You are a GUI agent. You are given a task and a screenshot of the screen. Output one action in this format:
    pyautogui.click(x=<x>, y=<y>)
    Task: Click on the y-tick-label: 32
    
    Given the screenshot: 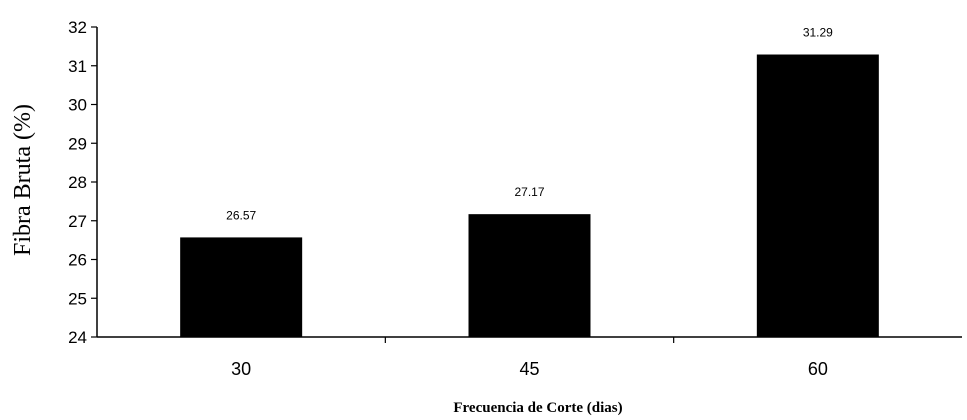 What is the action you would take?
    pyautogui.click(x=77, y=27)
    